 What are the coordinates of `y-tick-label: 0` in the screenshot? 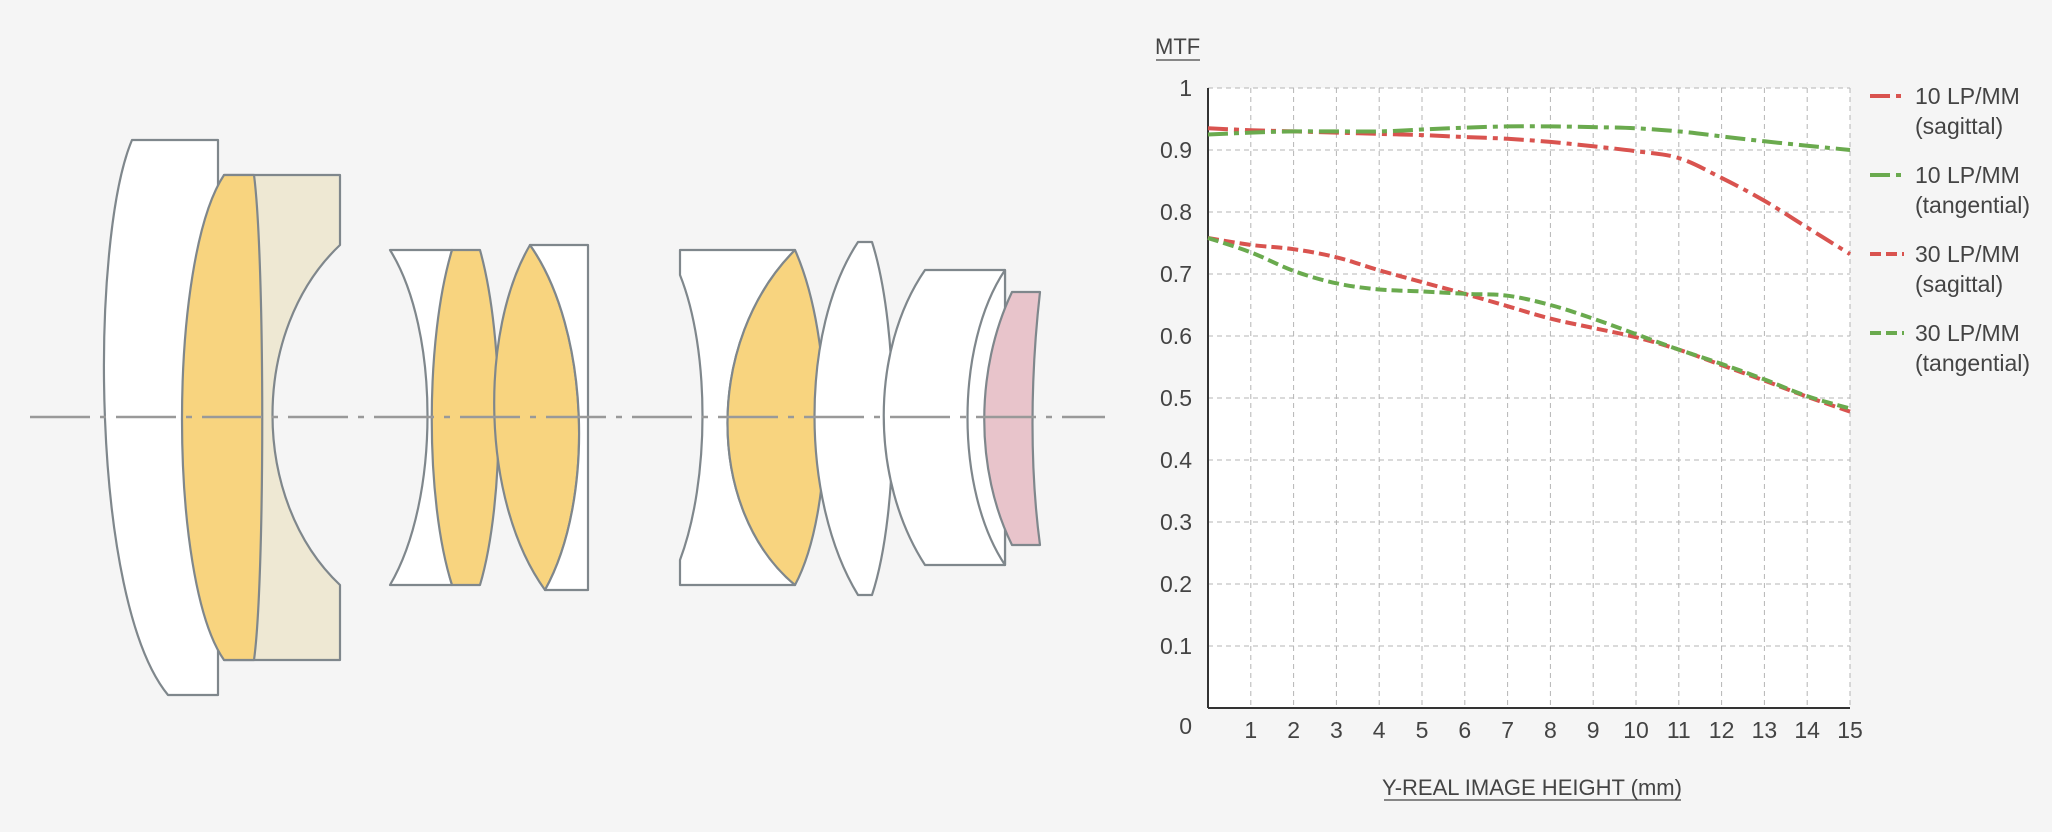 It's located at (1185, 726).